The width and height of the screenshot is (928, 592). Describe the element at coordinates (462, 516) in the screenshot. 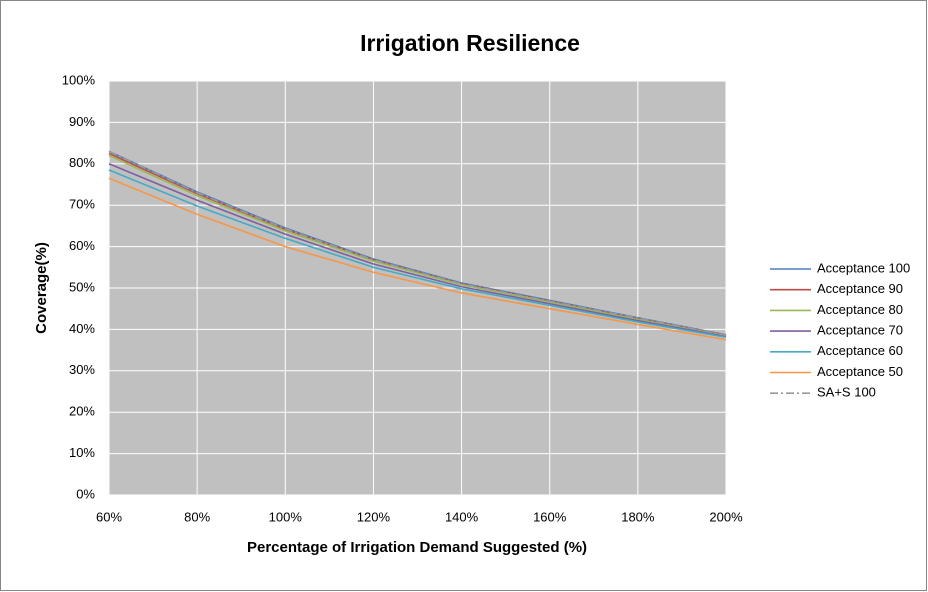

I see `x-tick-label: 140%` at that location.